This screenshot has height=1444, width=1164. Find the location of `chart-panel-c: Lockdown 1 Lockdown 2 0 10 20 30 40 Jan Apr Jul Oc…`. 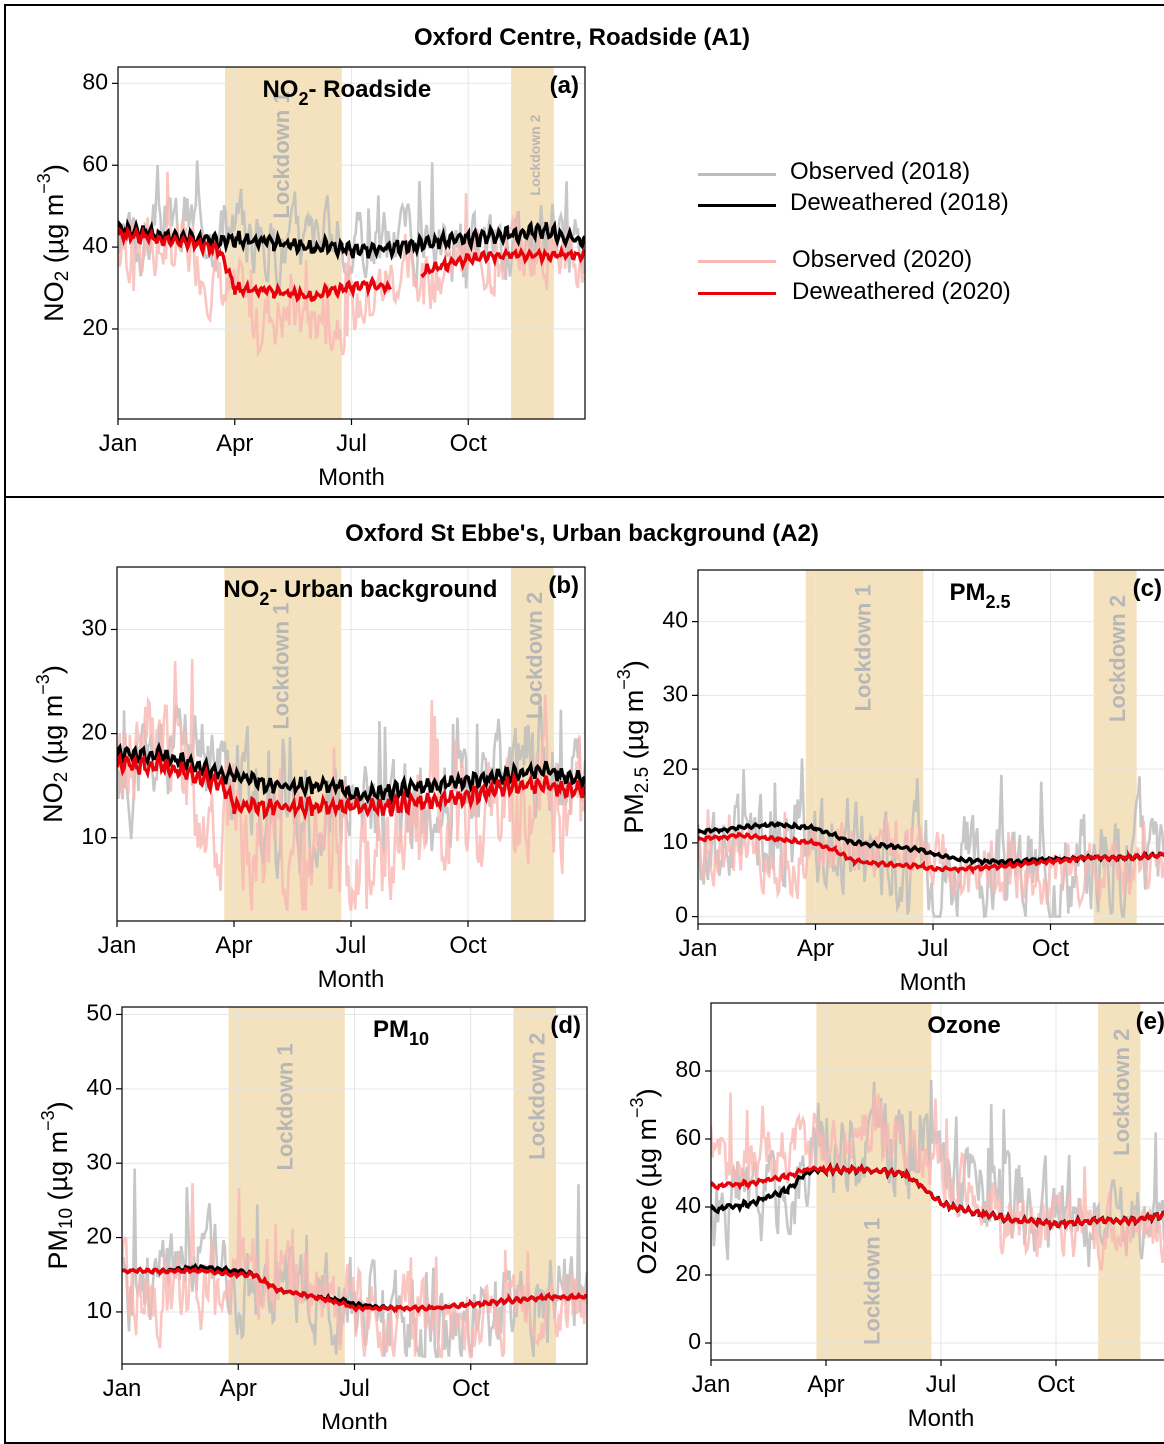

chart-panel-c: Lockdown 1 Lockdown 2 0 10 20 30 40 Jan Apr Jul Oc… is located at coordinates (889, 782).